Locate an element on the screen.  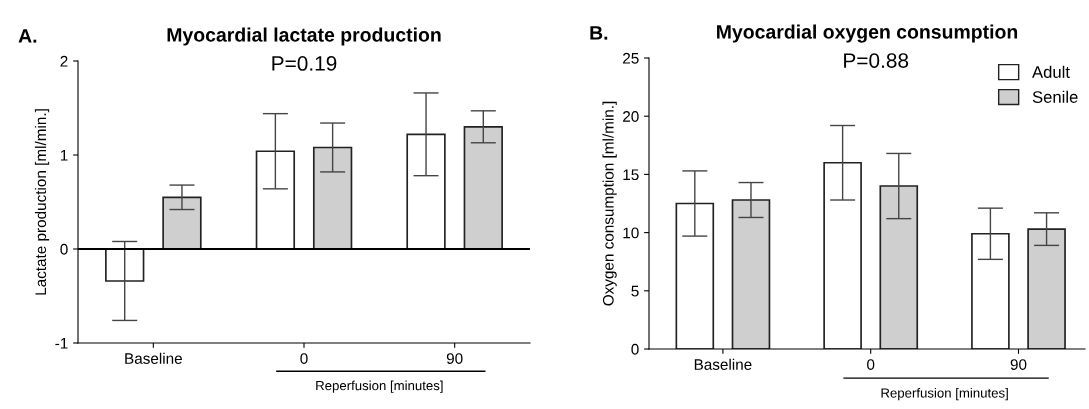
y-tick-label: 20 is located at coordinates (631, 116).